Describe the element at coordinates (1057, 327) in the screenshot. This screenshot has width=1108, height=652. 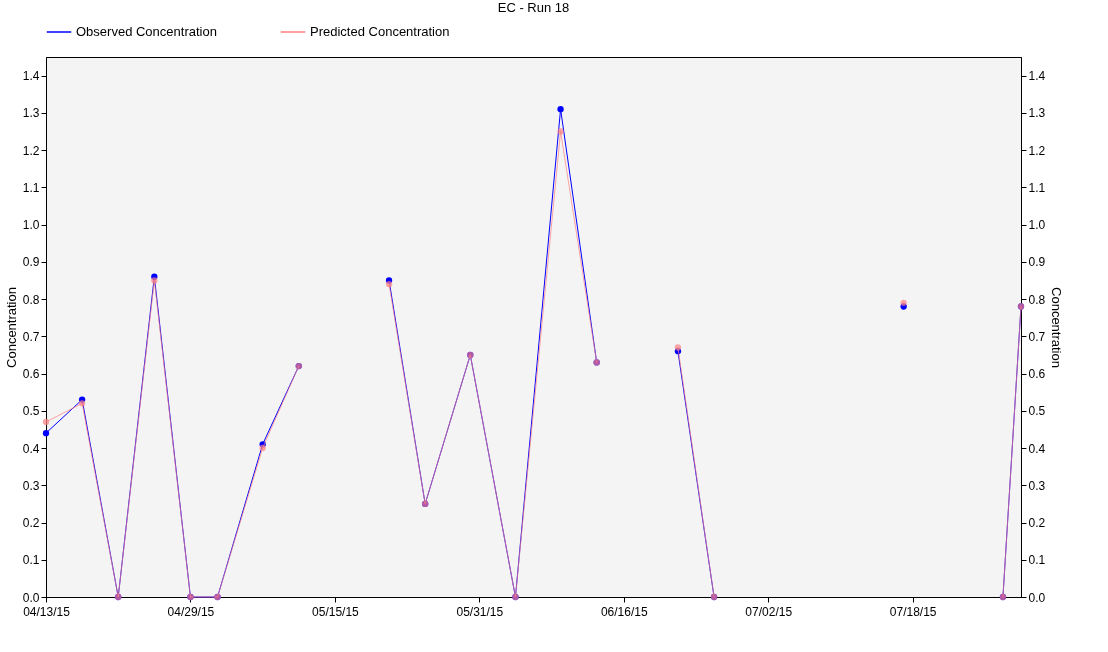
I see `y2-axis-title: Concentration` at that location.